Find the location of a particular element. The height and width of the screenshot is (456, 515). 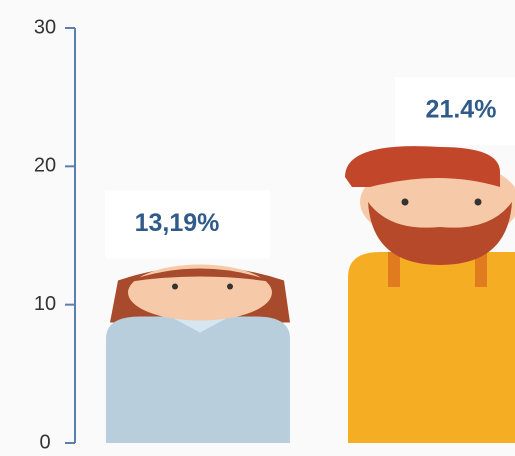

collar is located at coordinates (200, 324).